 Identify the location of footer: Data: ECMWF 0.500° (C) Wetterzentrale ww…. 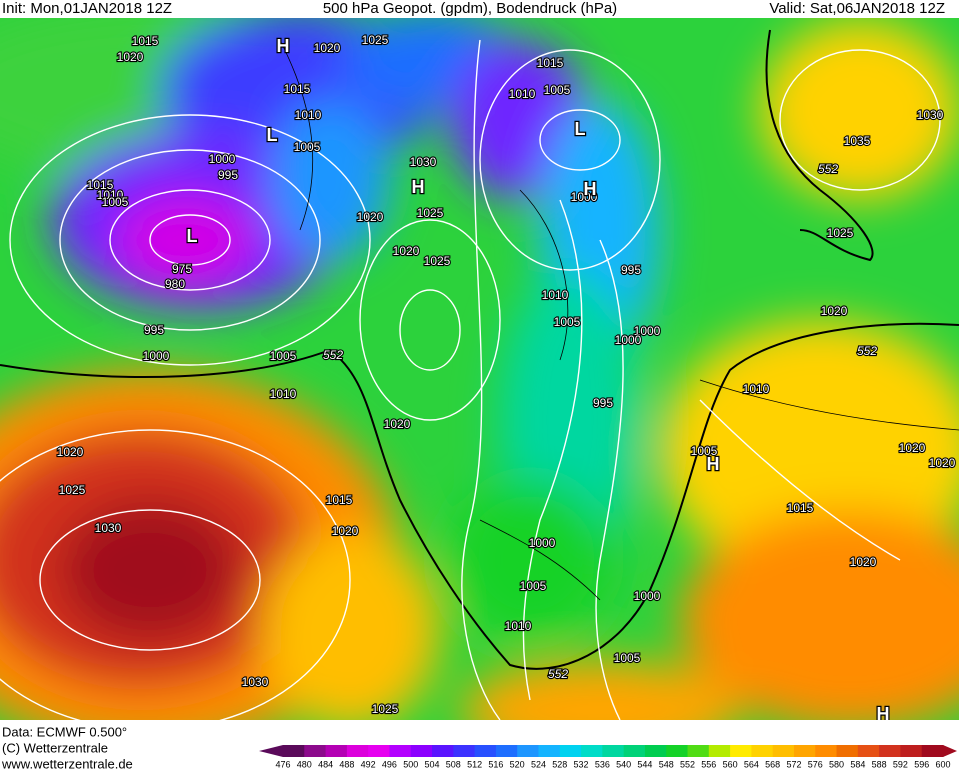
(479, 747).